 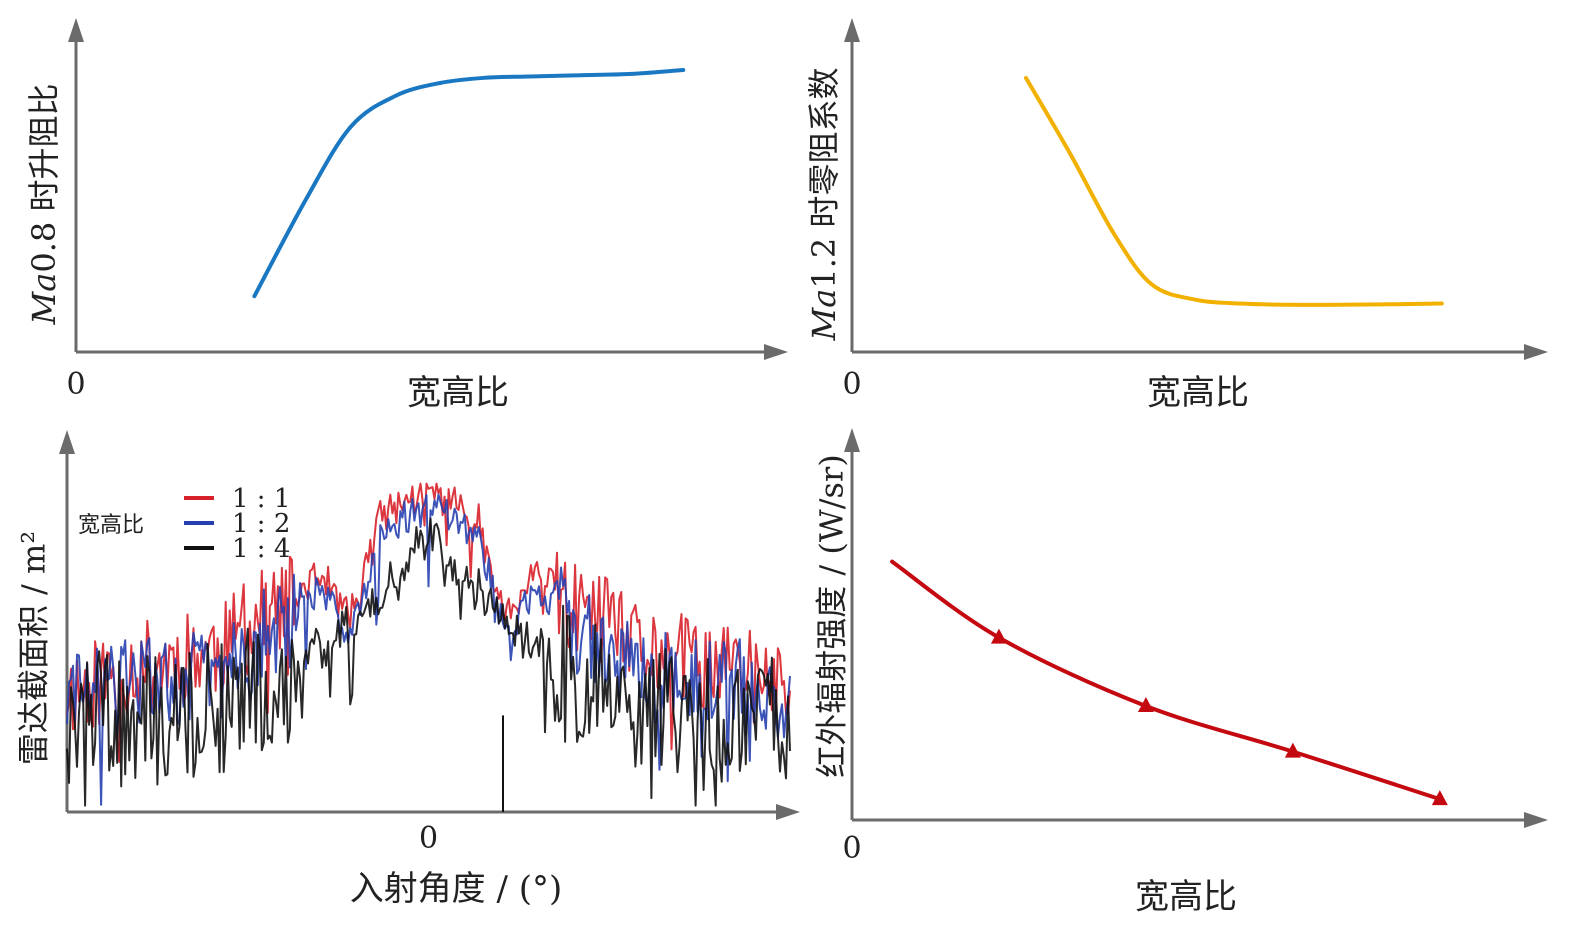 What do you see at coordinates (852, 30) in the screenshot?
I see `panel-2-y-axis-arrow` at bounding box center [852, 30].